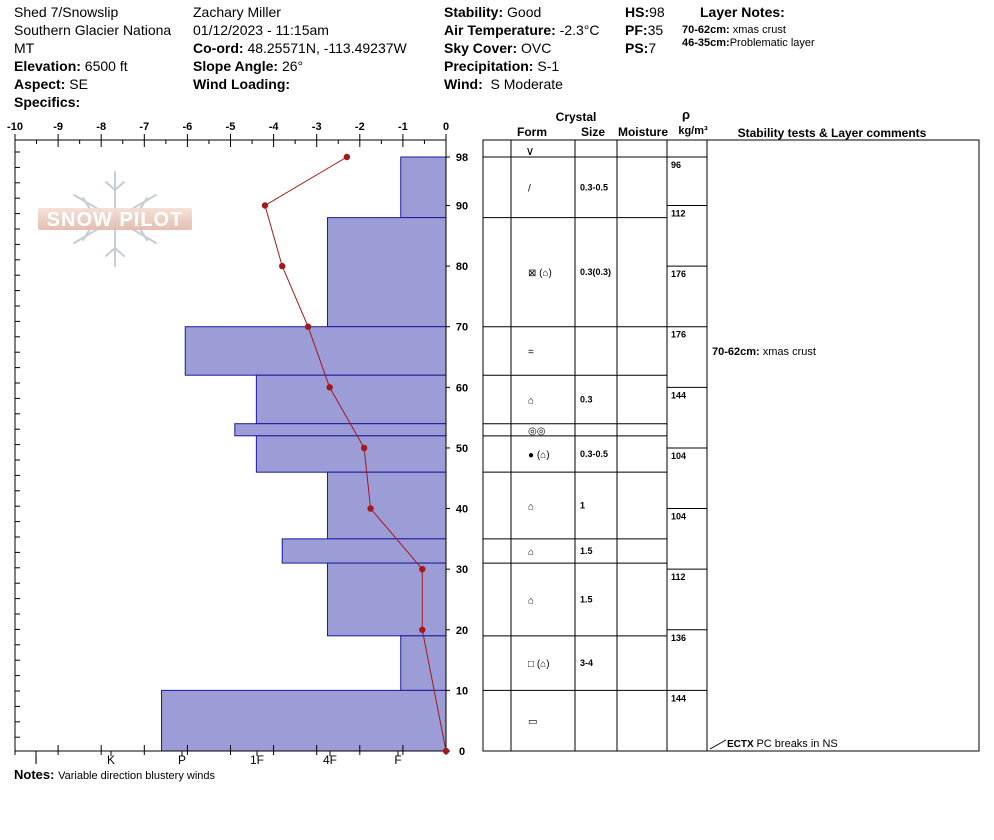 The height and width of the screenshot is (840, 994). What do you see at coordinates (548, 66) in the screenshot?
I see `precip-value: S-1` at bounding box center [548, 66].